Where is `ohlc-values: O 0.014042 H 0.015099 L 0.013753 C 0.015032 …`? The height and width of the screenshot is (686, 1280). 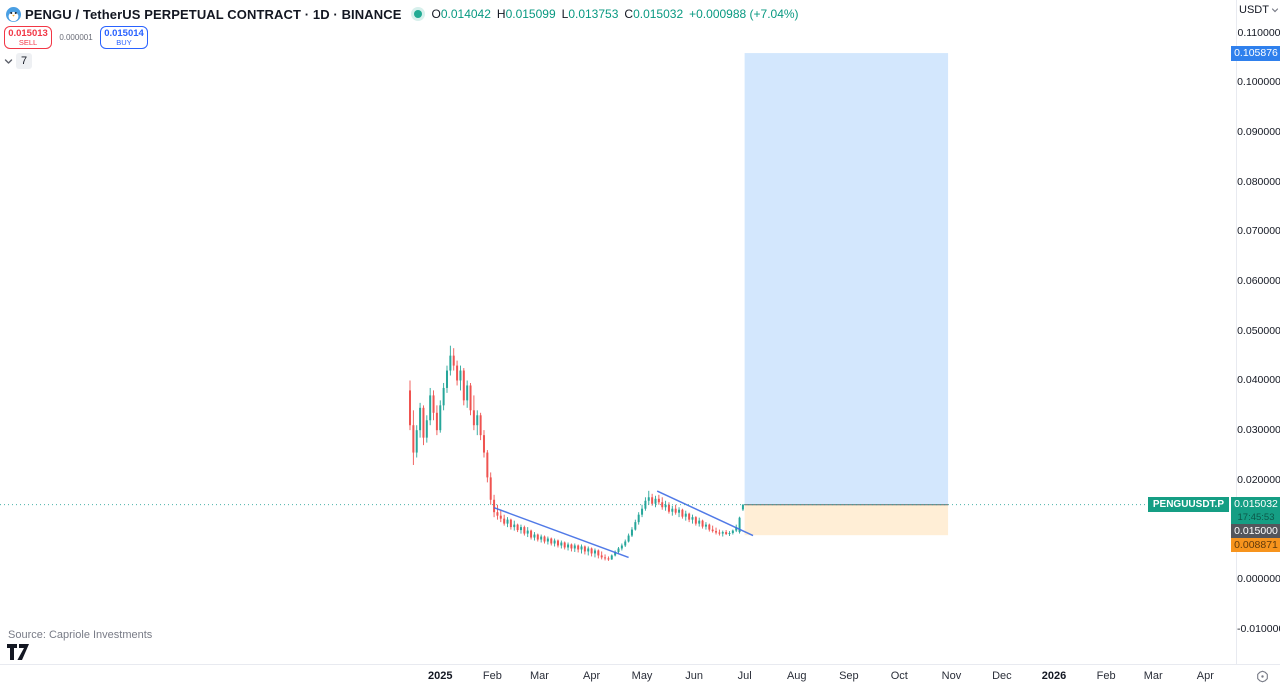
ohlc-values: O 0.014042 H 0.015099 L 0.013753 C 0.015032 … is located at coordinates (615, 14).